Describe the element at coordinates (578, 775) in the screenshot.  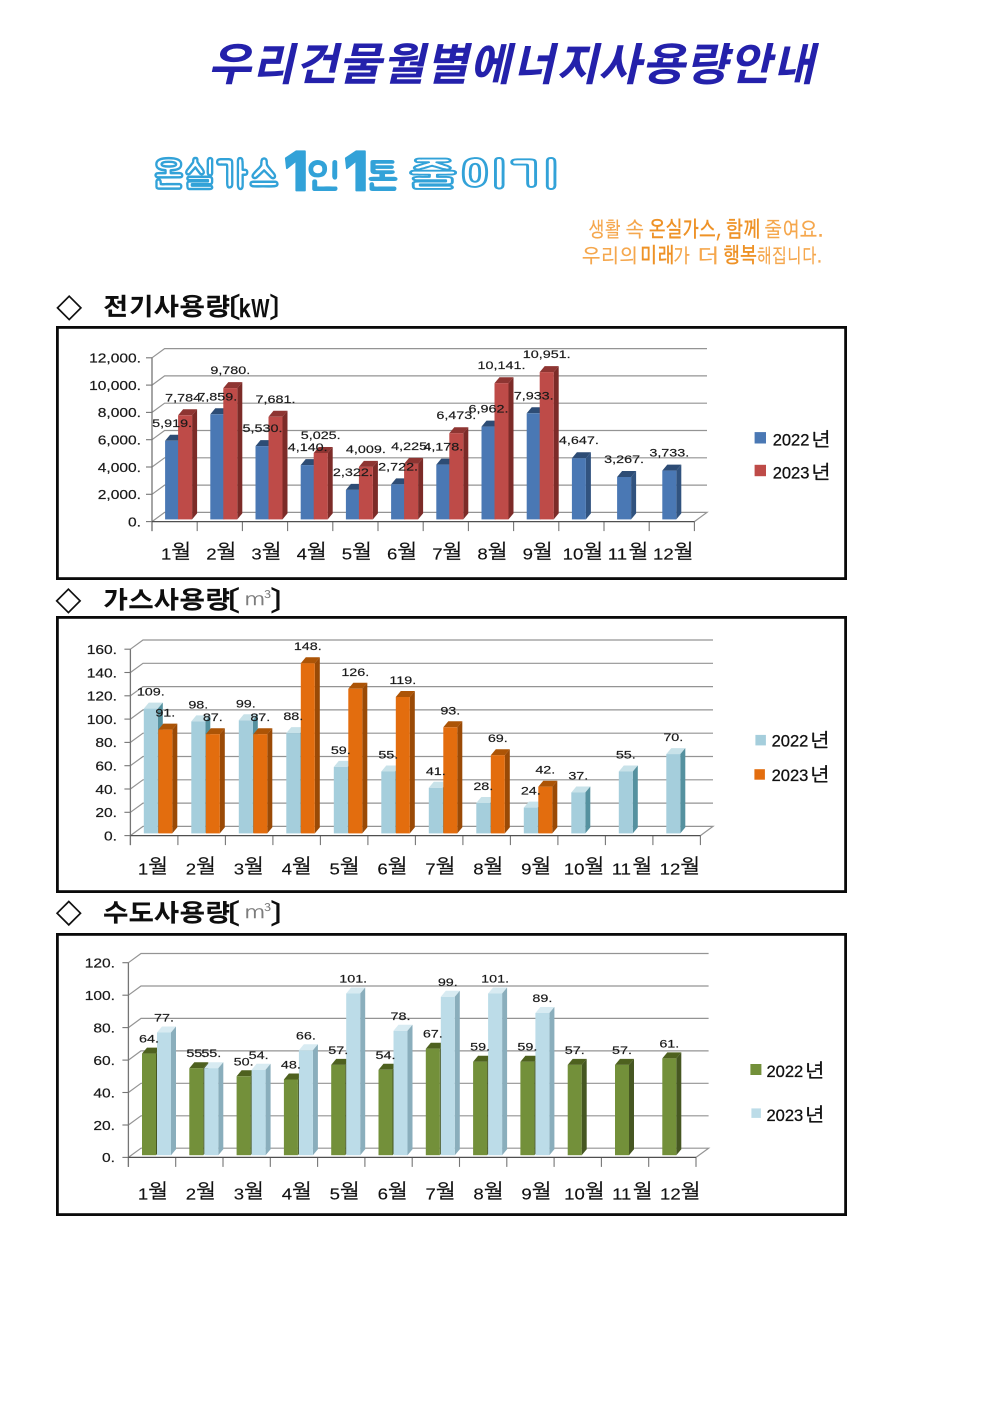
I see `svg-text: 37.` at that location.